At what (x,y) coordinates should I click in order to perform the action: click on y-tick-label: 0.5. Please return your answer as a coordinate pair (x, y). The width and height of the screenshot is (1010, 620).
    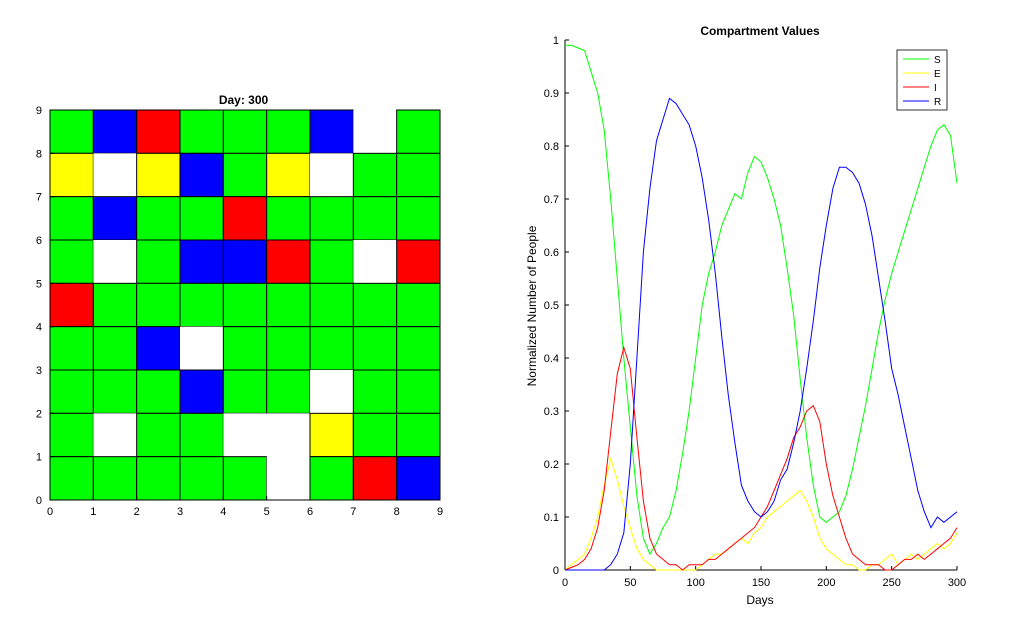
    Looking at the image, I should click on (551, 306).